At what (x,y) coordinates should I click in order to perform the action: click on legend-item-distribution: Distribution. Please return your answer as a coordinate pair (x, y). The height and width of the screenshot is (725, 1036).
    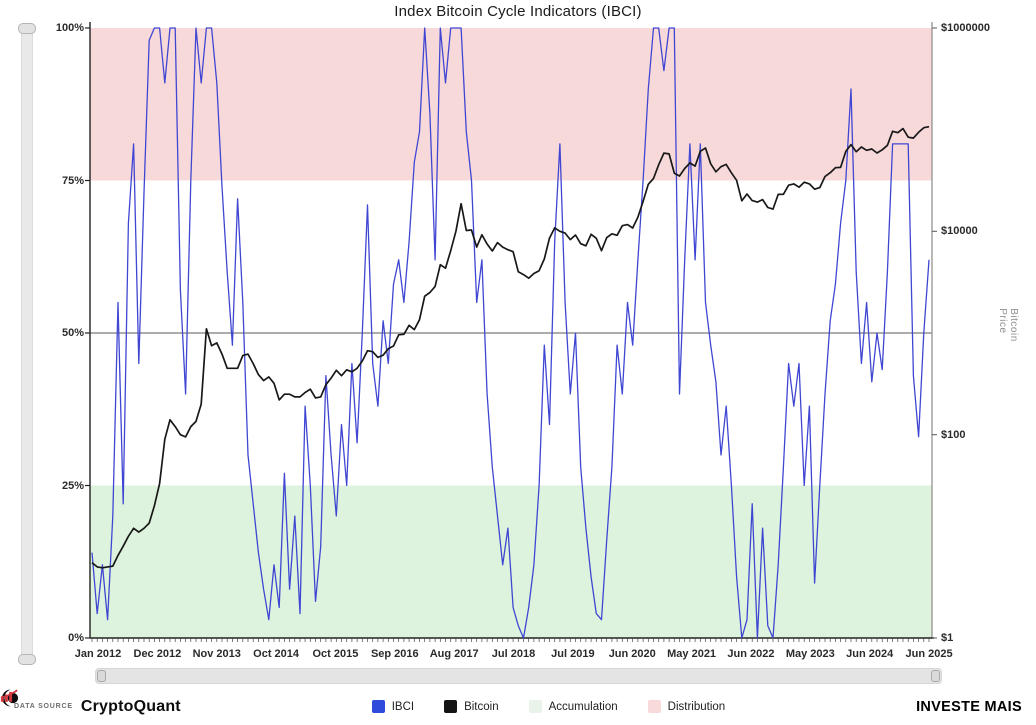
    Looking at the image, I should click on (686, 706).